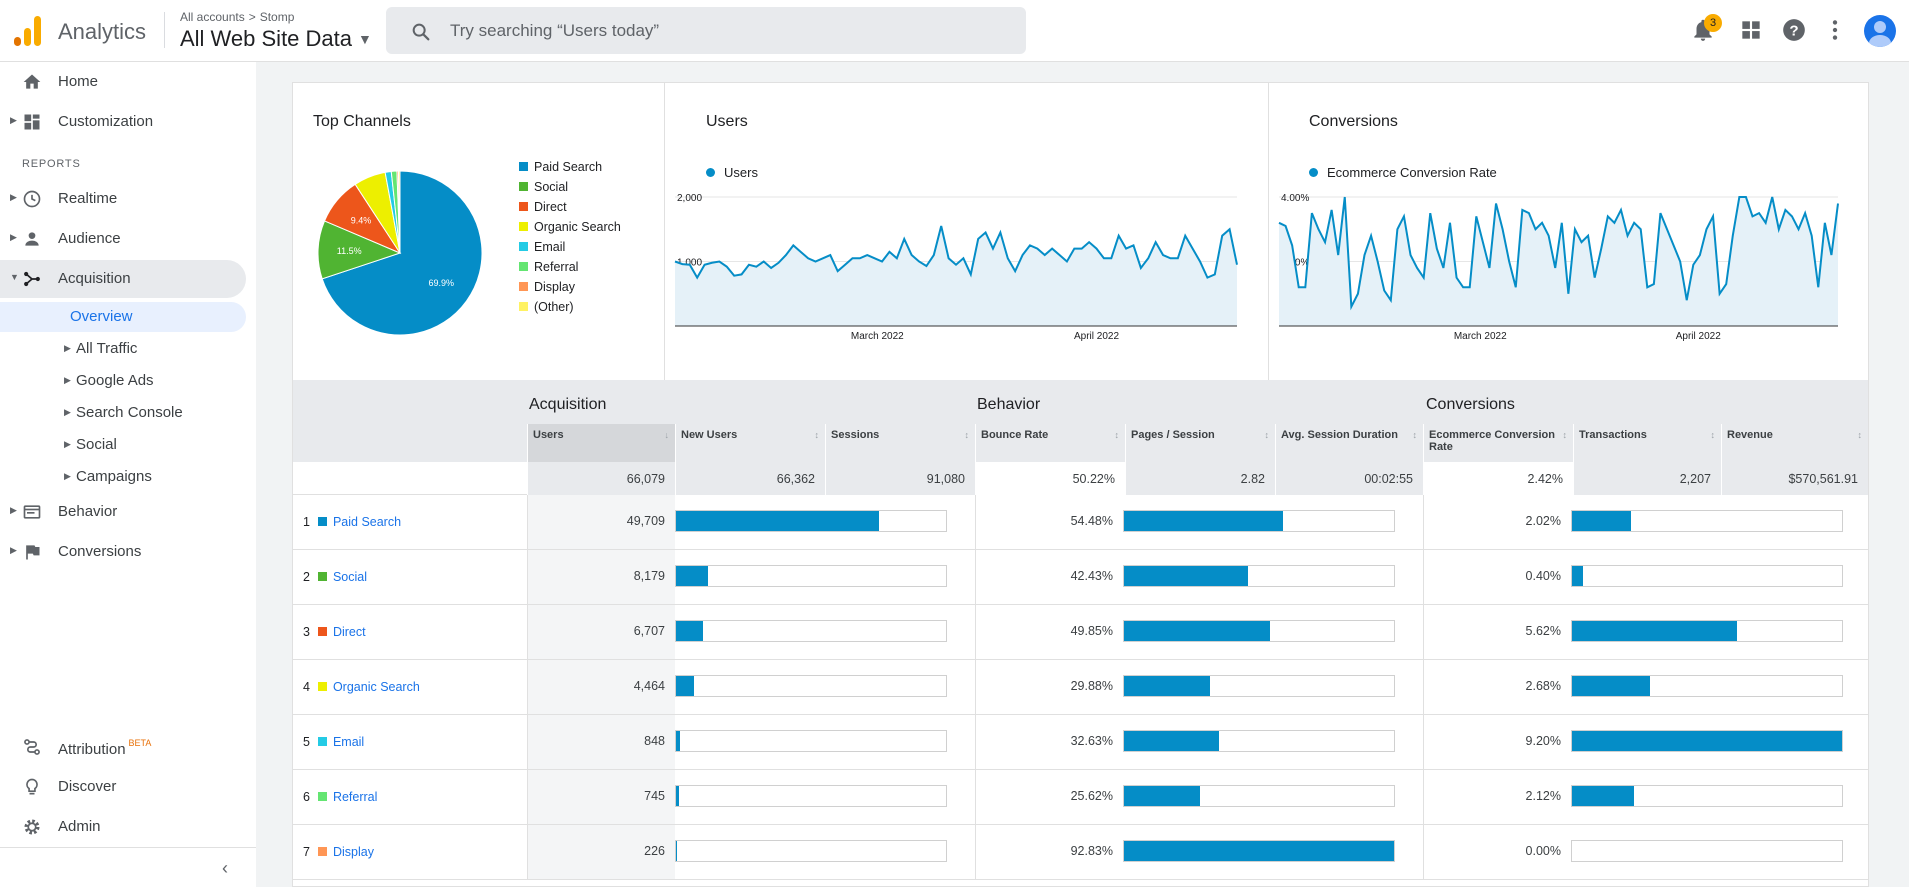  Describe the element at coordinates (349, 251) in the screenshot. I see `pie-slice-label: 11.5%` at that location.